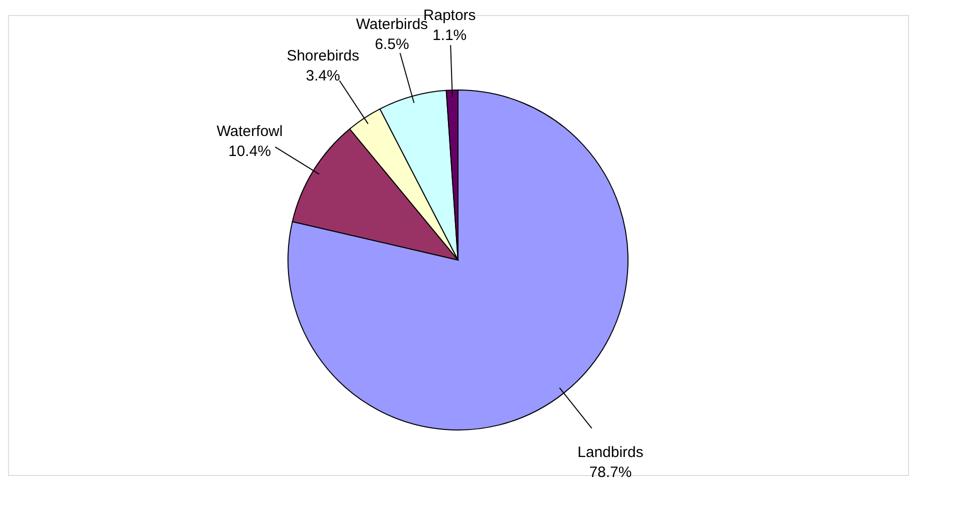  What do you see at coordinates (249, 151) in the screenshot?
I see `data-label: 10.4%` at bounding box center [249, 151].